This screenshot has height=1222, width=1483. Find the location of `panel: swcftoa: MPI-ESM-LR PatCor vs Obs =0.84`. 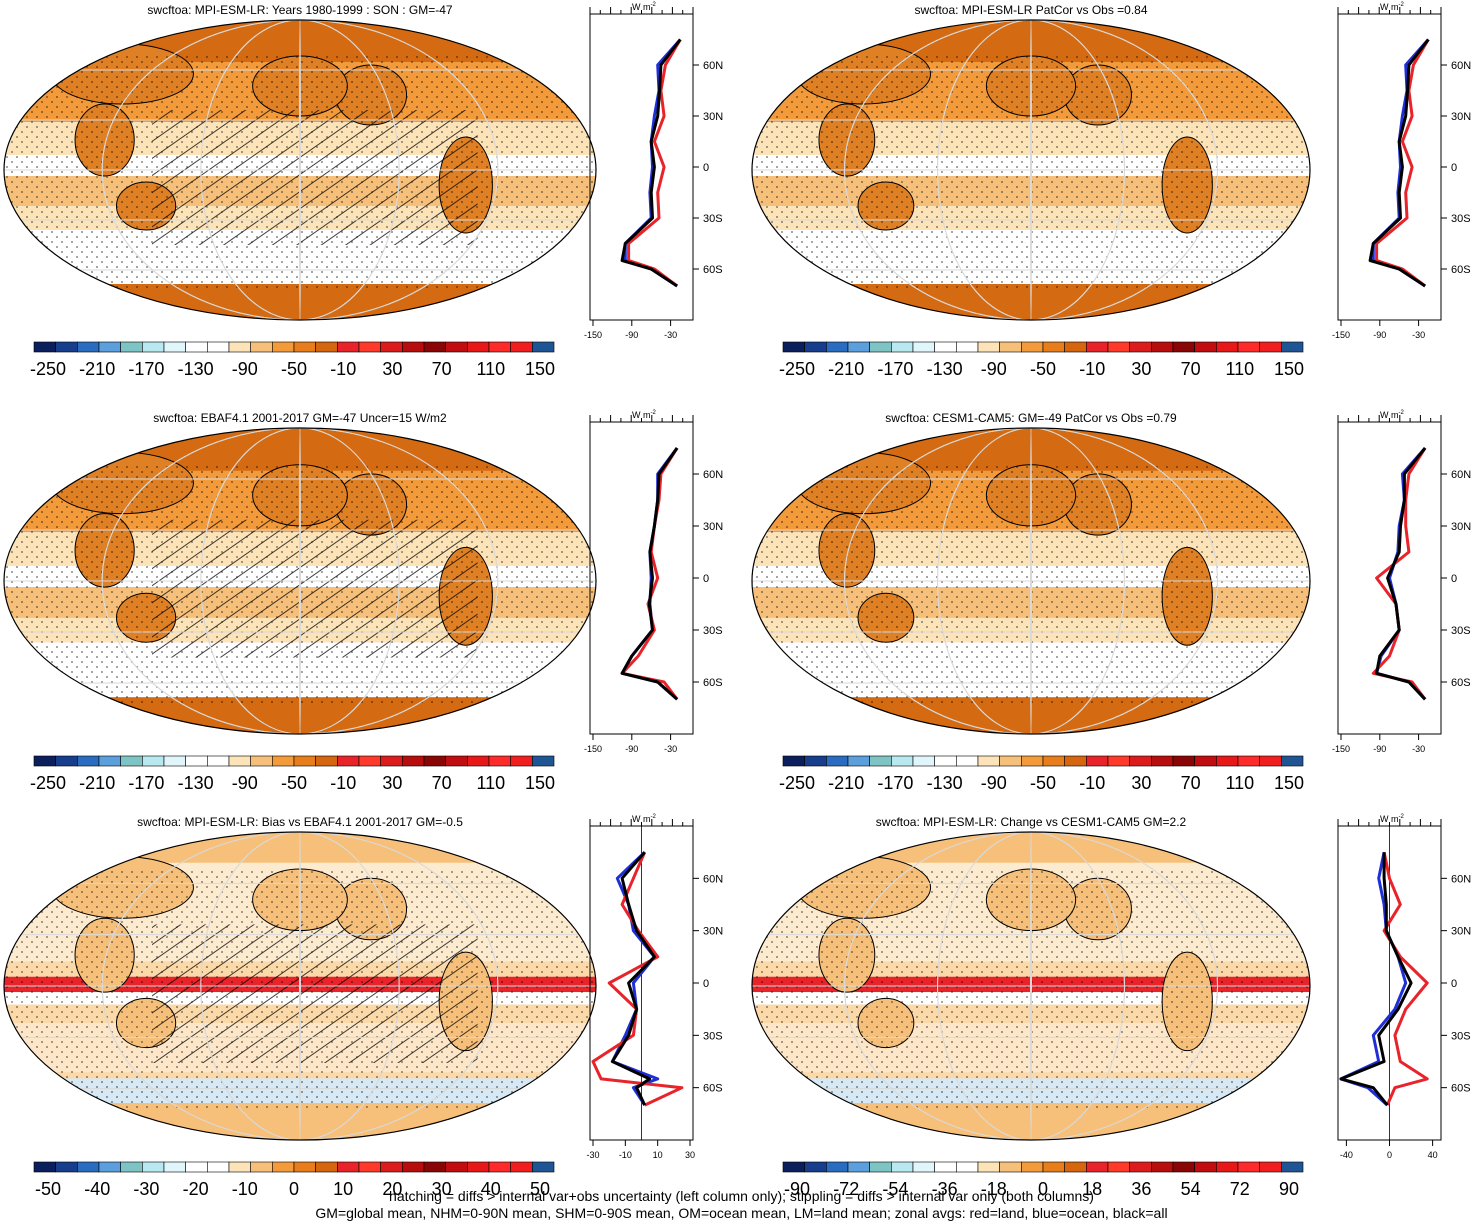

panel: swcftoa: MPI-ESM-LR PatCor vs Obs =0.84 is located at coordinates (1031, 162).